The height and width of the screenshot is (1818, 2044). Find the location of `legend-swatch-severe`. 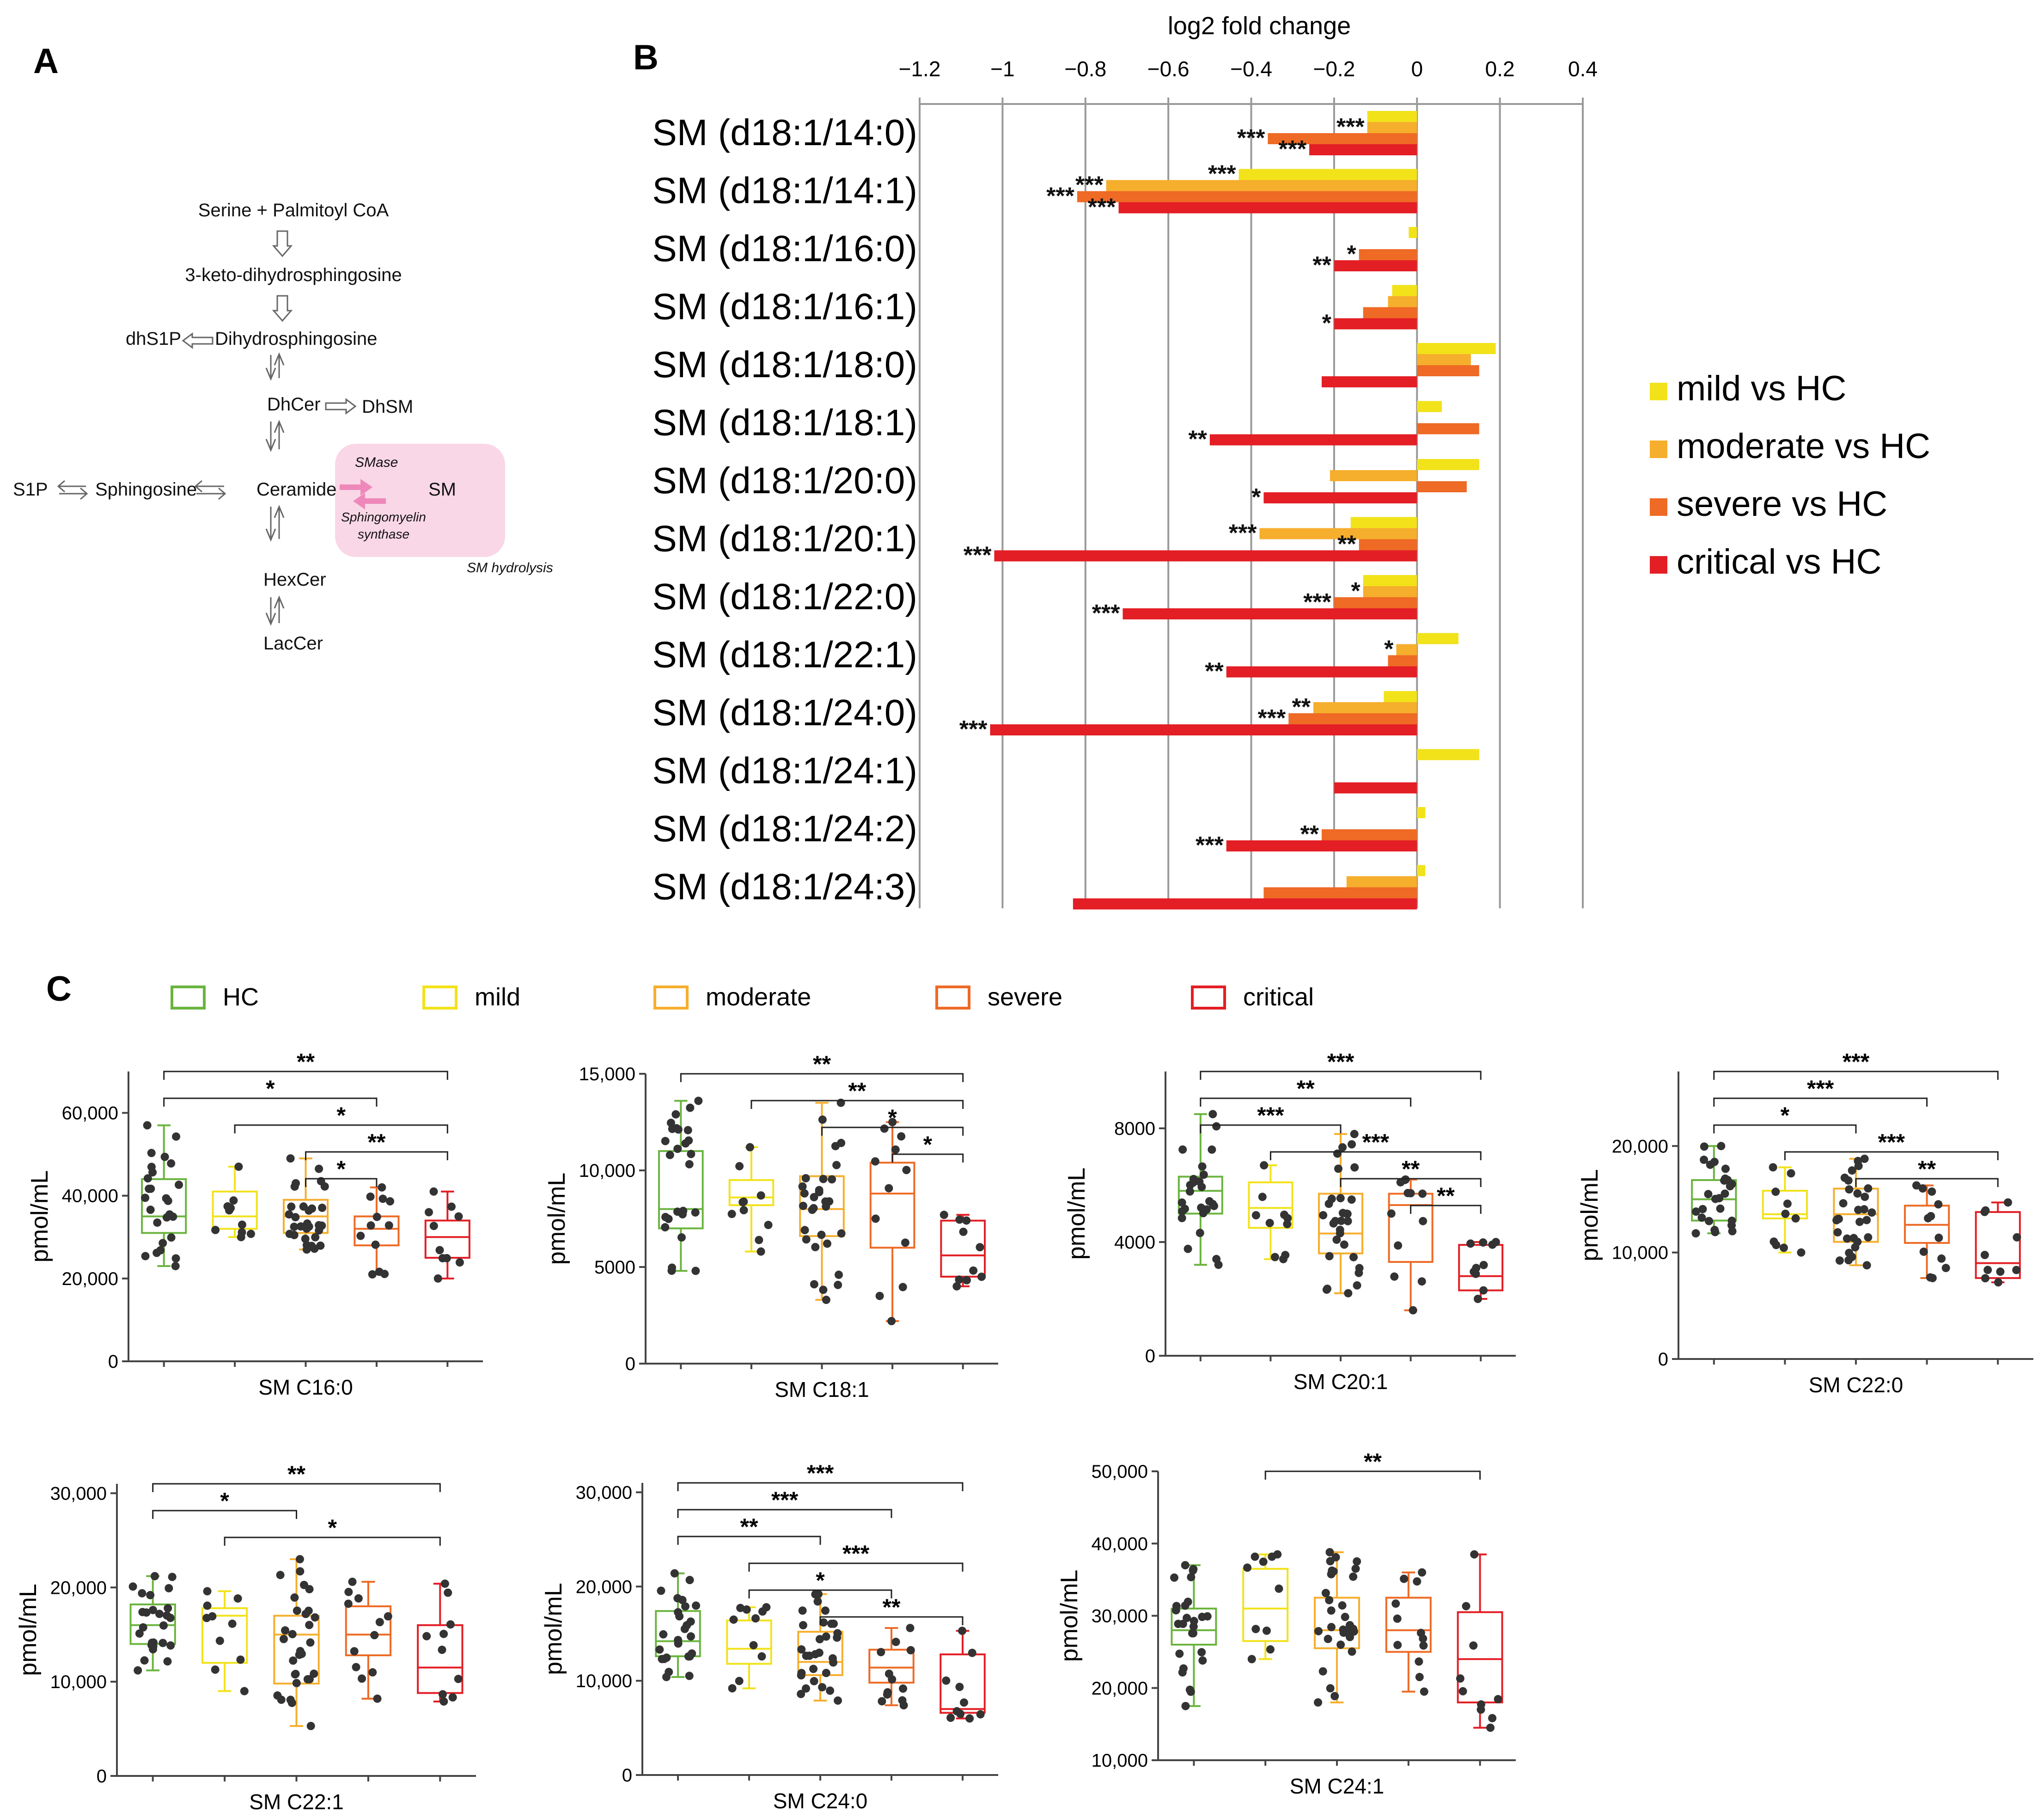

legend-swatch-severe is located at coordinates (1658, 507).